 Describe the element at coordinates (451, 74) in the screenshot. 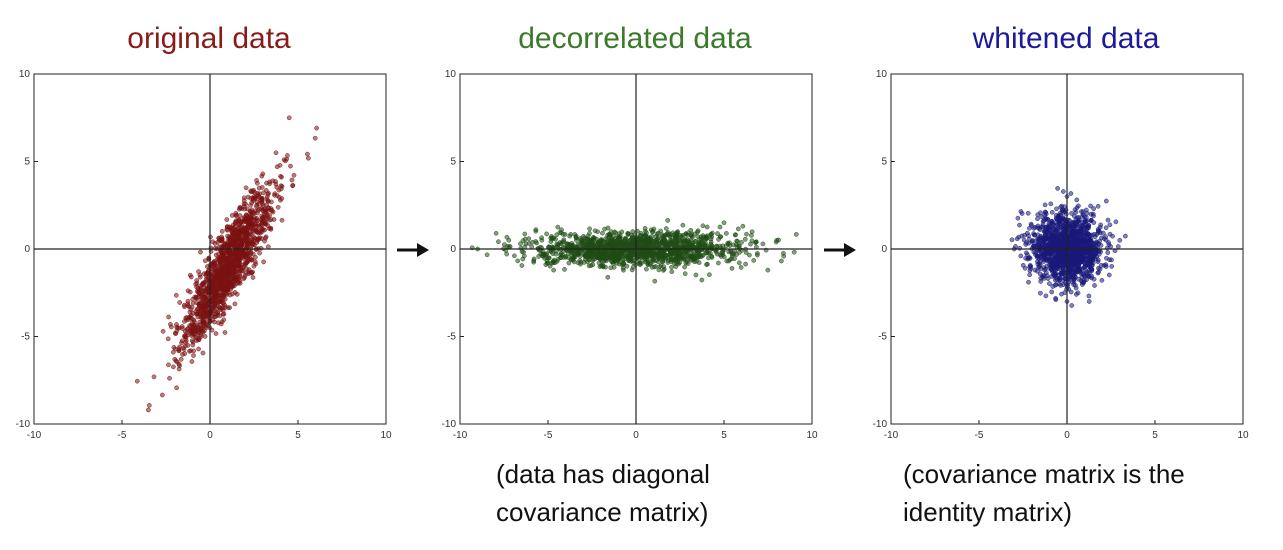

I see `y-tick-label: 10` at that location.